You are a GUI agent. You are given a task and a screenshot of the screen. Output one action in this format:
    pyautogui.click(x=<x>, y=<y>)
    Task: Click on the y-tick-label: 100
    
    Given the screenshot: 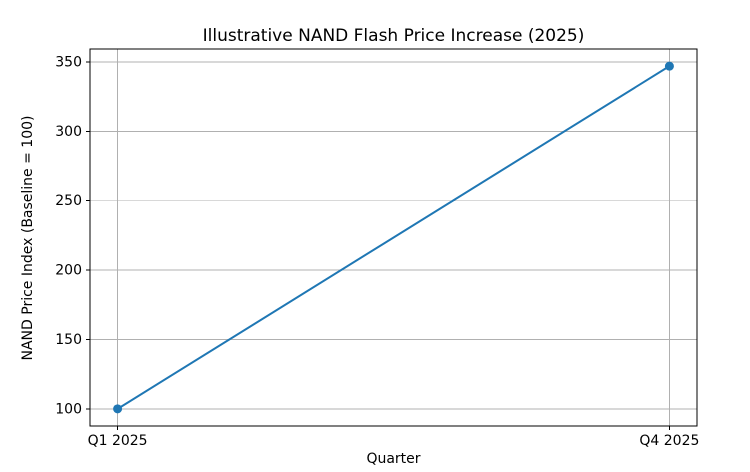 What is the action you would take?
    pyautogui.click(x=68, y=409)
    